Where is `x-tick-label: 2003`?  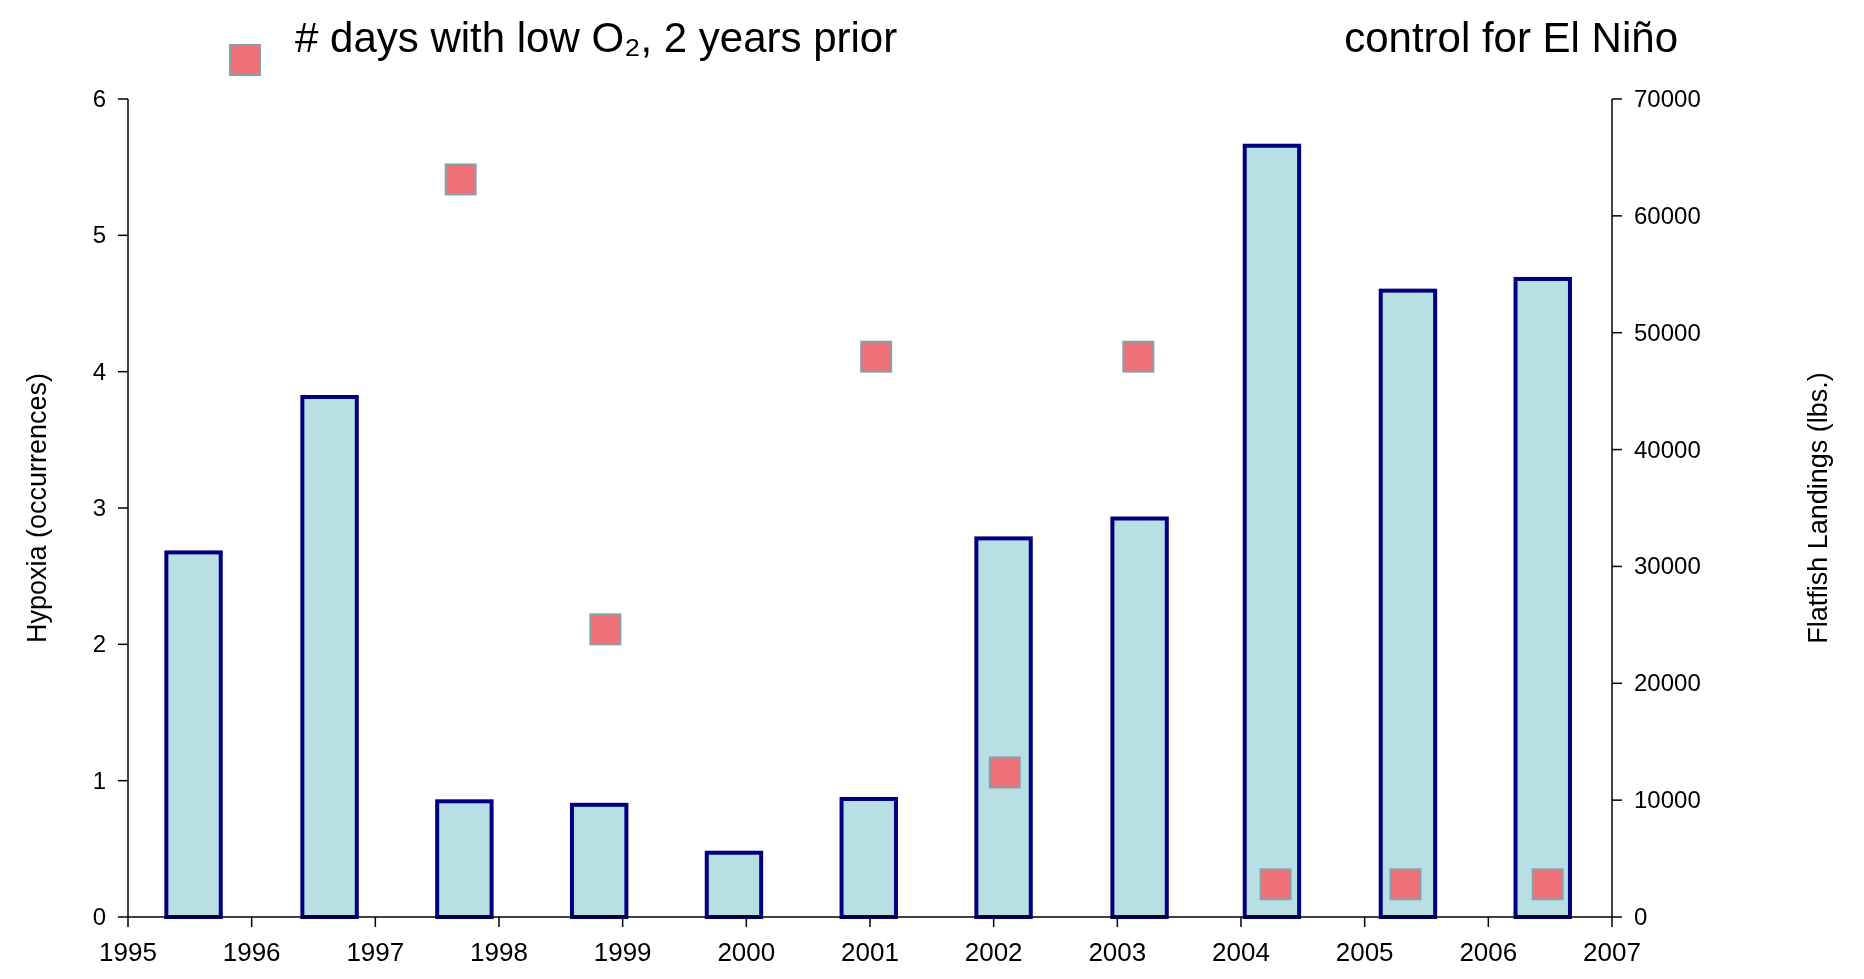
x-tick-label: 2003 is located at coordinates (1117, 952).